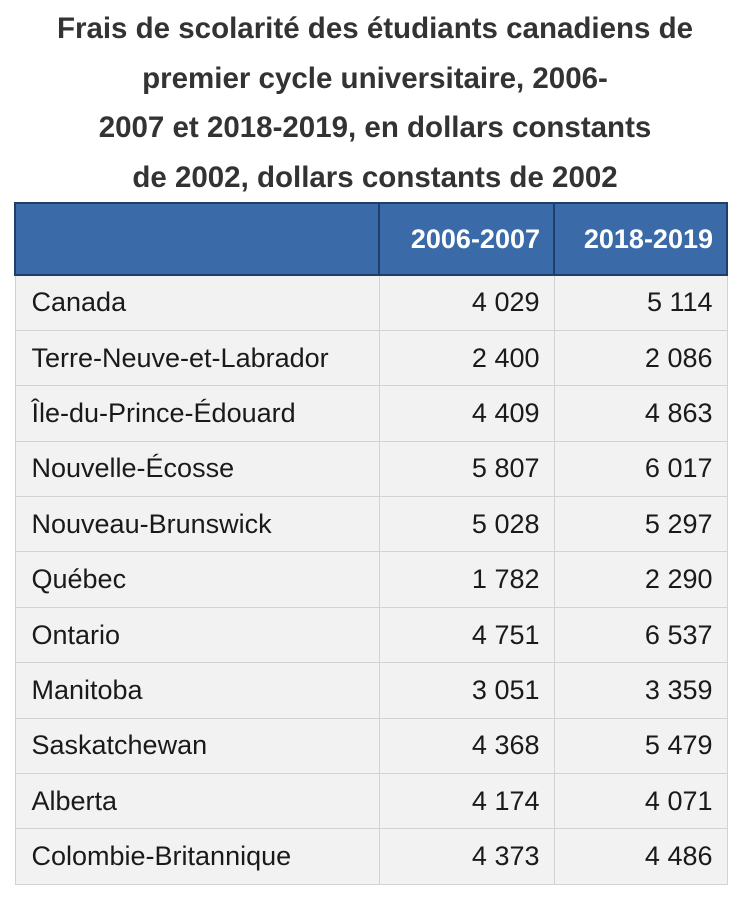 The image size is (750, 916). Describe the element at coordinates (197, 524) in the screenshot. I see `row-label-cell: Nouveau-Brunswick` at that location.